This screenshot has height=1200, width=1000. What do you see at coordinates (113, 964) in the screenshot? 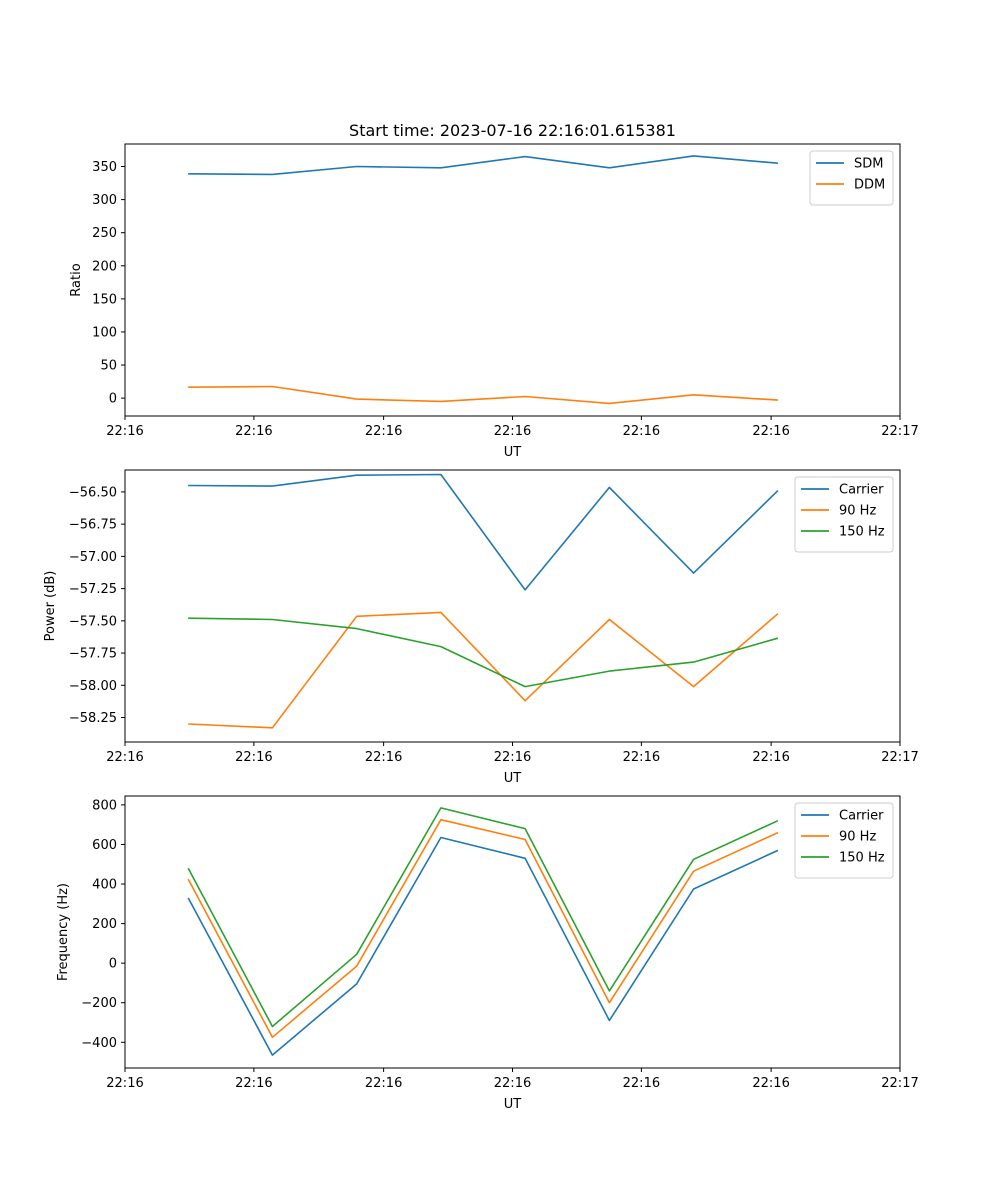
I see `frequency-y-tick-label: 0` at bounding box center [113, 964].